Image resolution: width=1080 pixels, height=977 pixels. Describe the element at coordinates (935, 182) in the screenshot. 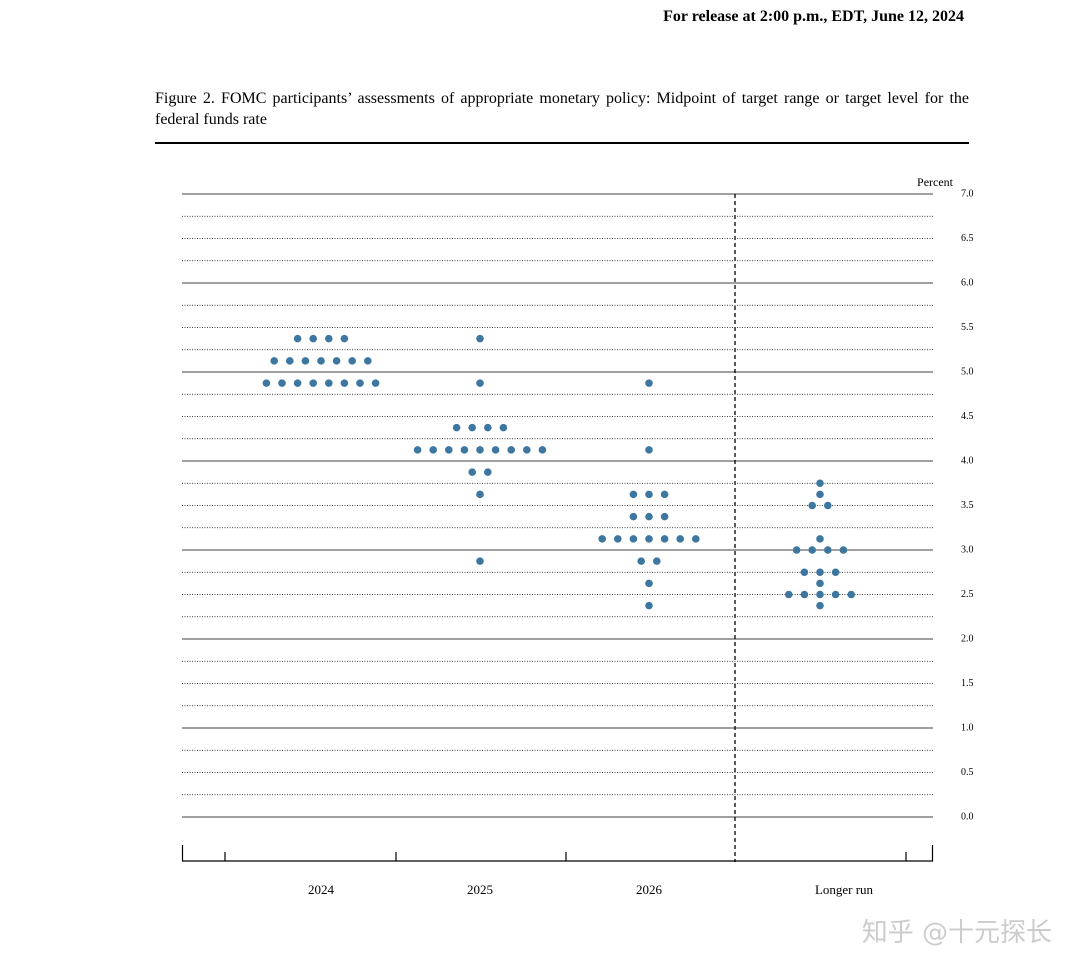

I see `y-axis-label: Percent` at that location.